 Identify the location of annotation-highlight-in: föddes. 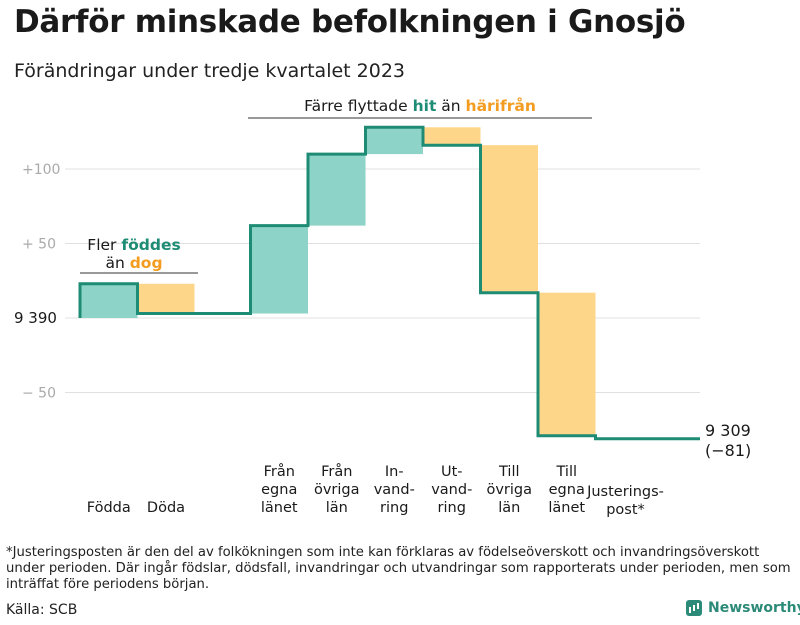
(150, 245).